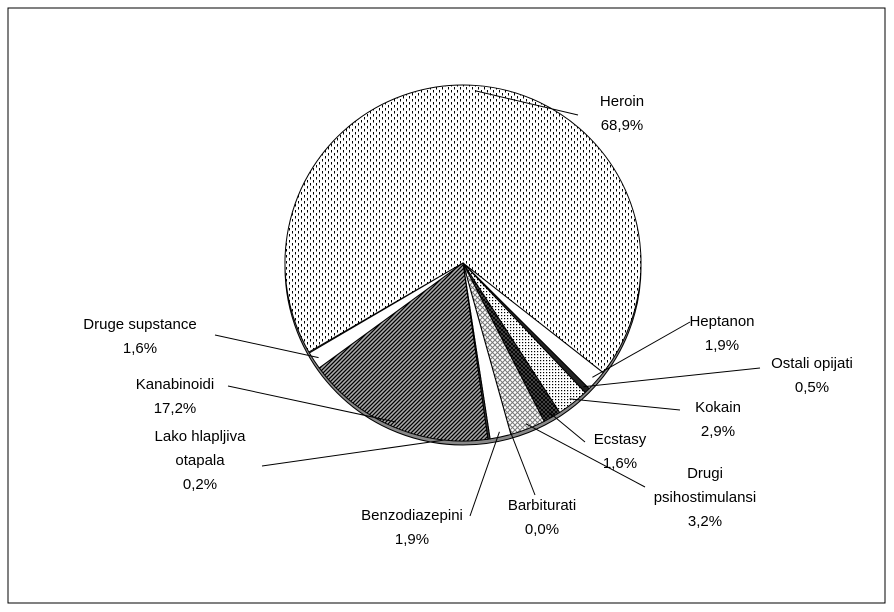  I want to click on value-label: 2,9%, so click(718, 431).